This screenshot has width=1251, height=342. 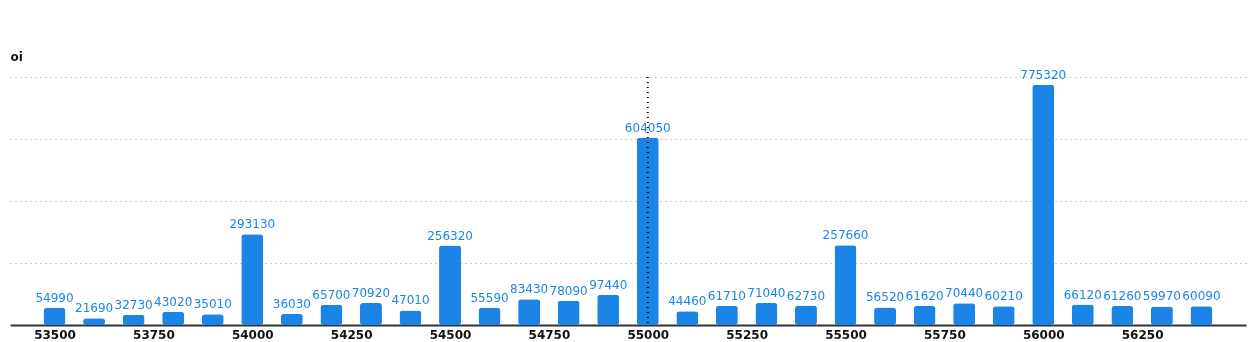 What do you see at coordinates (845, 235) in the screenshot?
I see `data-label: 257660` at bounding box center [845, 235].